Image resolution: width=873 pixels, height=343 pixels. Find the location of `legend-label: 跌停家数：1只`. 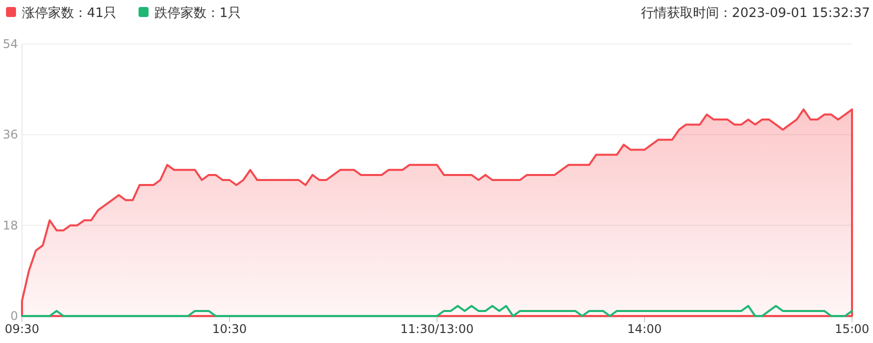

legend-label: 跌停家数：1只 is located at coordinates (197, 13).